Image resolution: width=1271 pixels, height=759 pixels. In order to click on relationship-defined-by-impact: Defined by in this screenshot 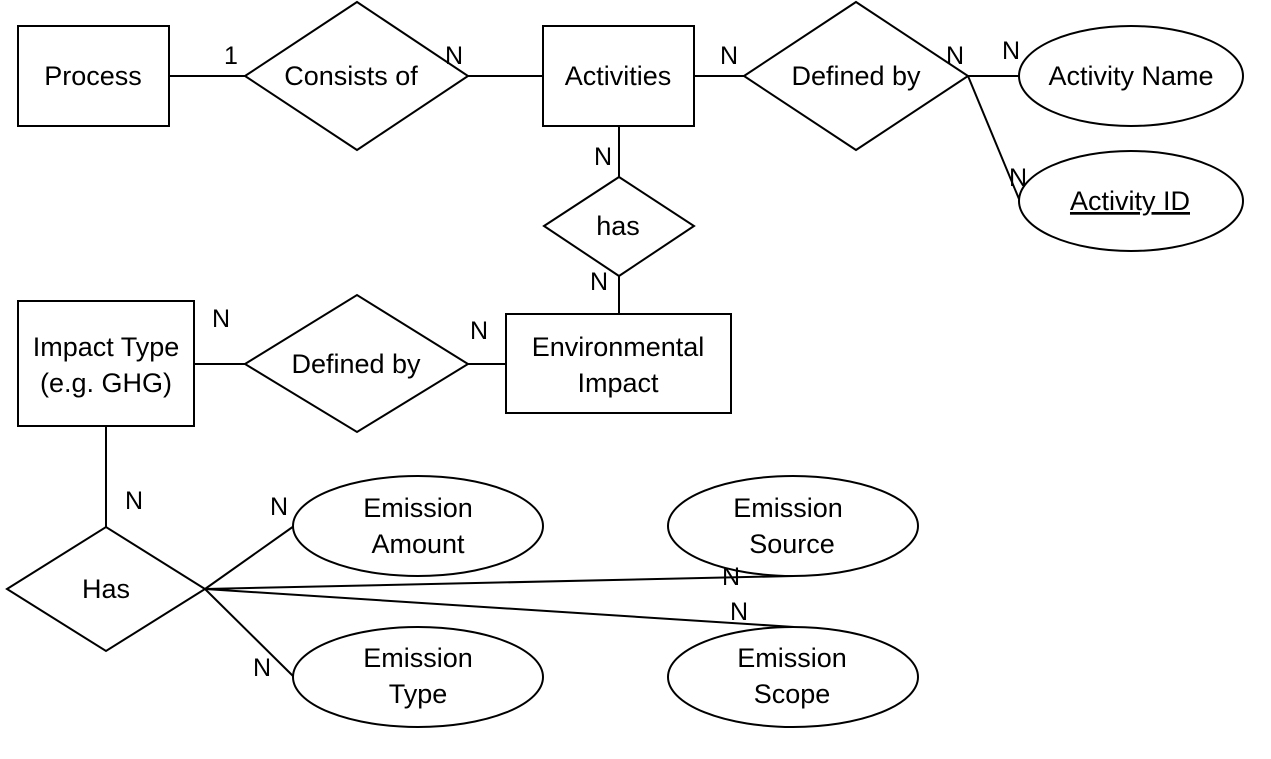, I will do `click(356, 363)`.